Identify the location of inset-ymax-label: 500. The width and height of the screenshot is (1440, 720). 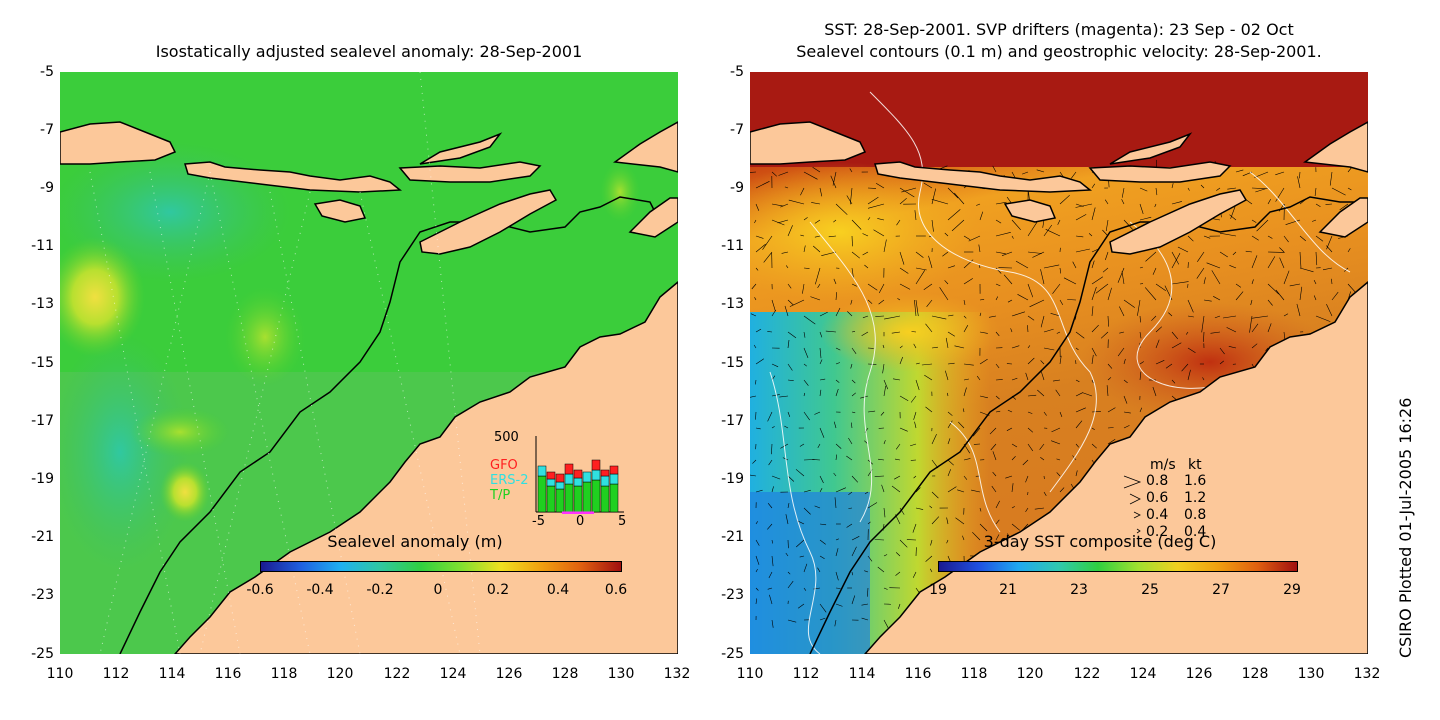
(506, 437).